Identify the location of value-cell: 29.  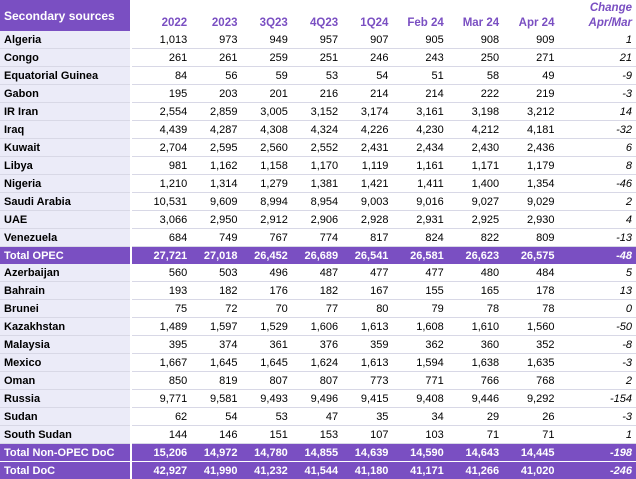
(475, 417).